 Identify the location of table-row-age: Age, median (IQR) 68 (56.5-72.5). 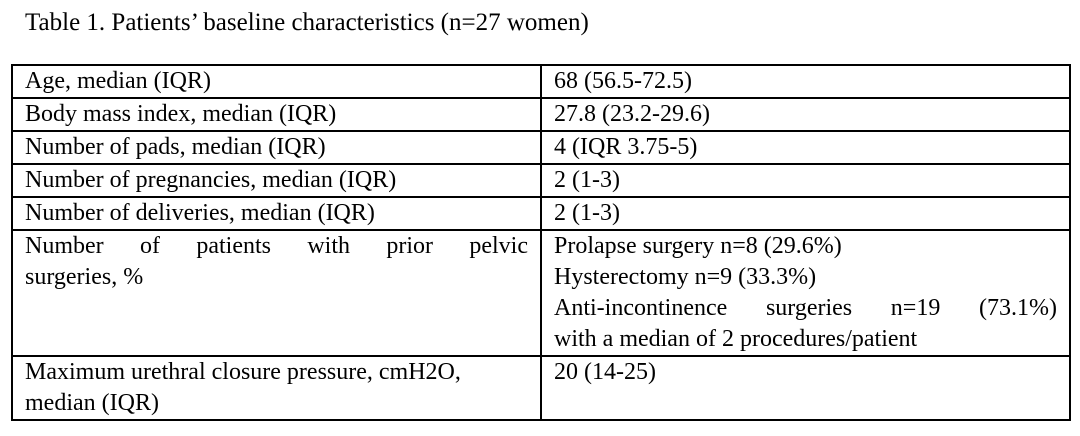
(541, 81).